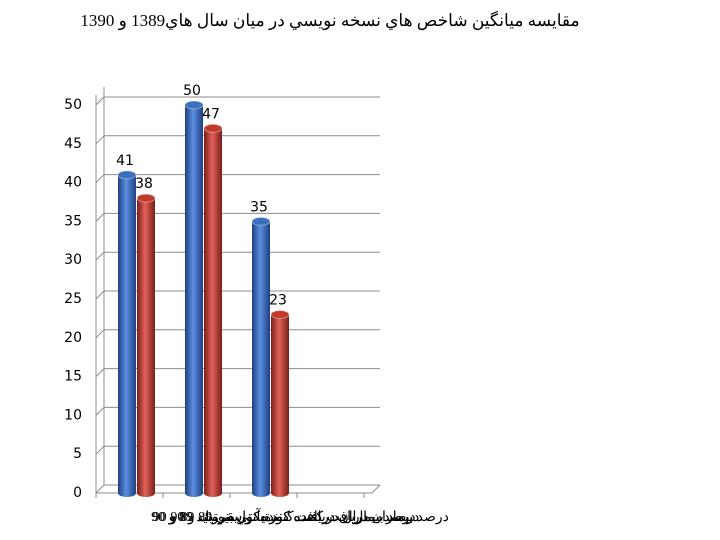 The image size is (720, 540). I want to click on y-tick-label: 40, so click(73, 183).